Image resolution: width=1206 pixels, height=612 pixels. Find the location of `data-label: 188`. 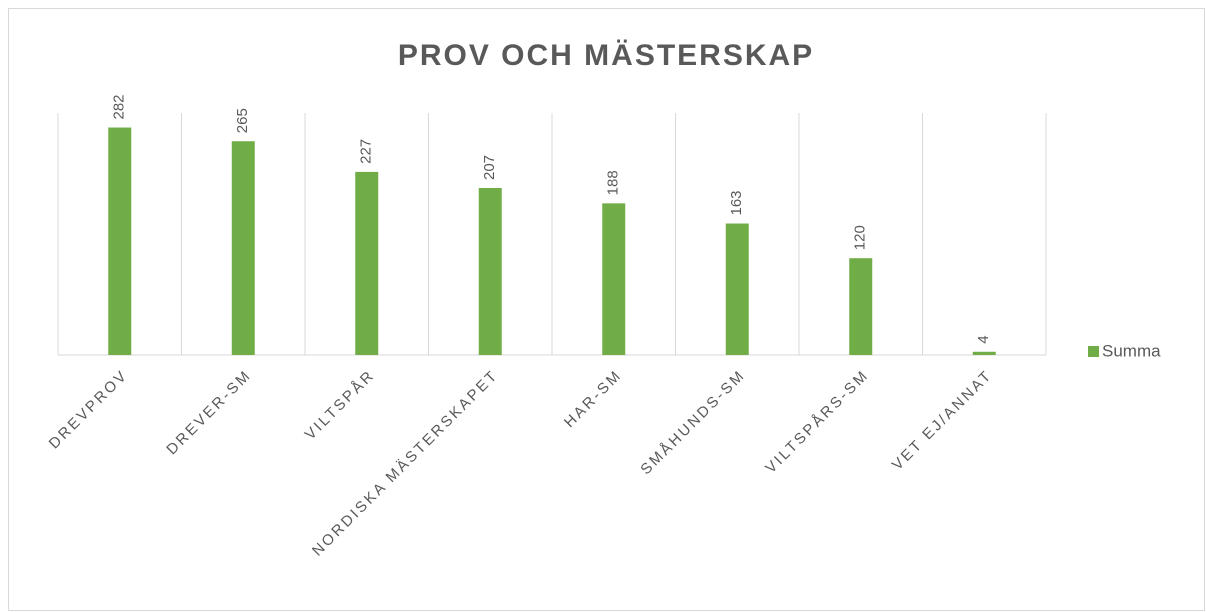

data-label: 188 is located at coordinates (613, 182).